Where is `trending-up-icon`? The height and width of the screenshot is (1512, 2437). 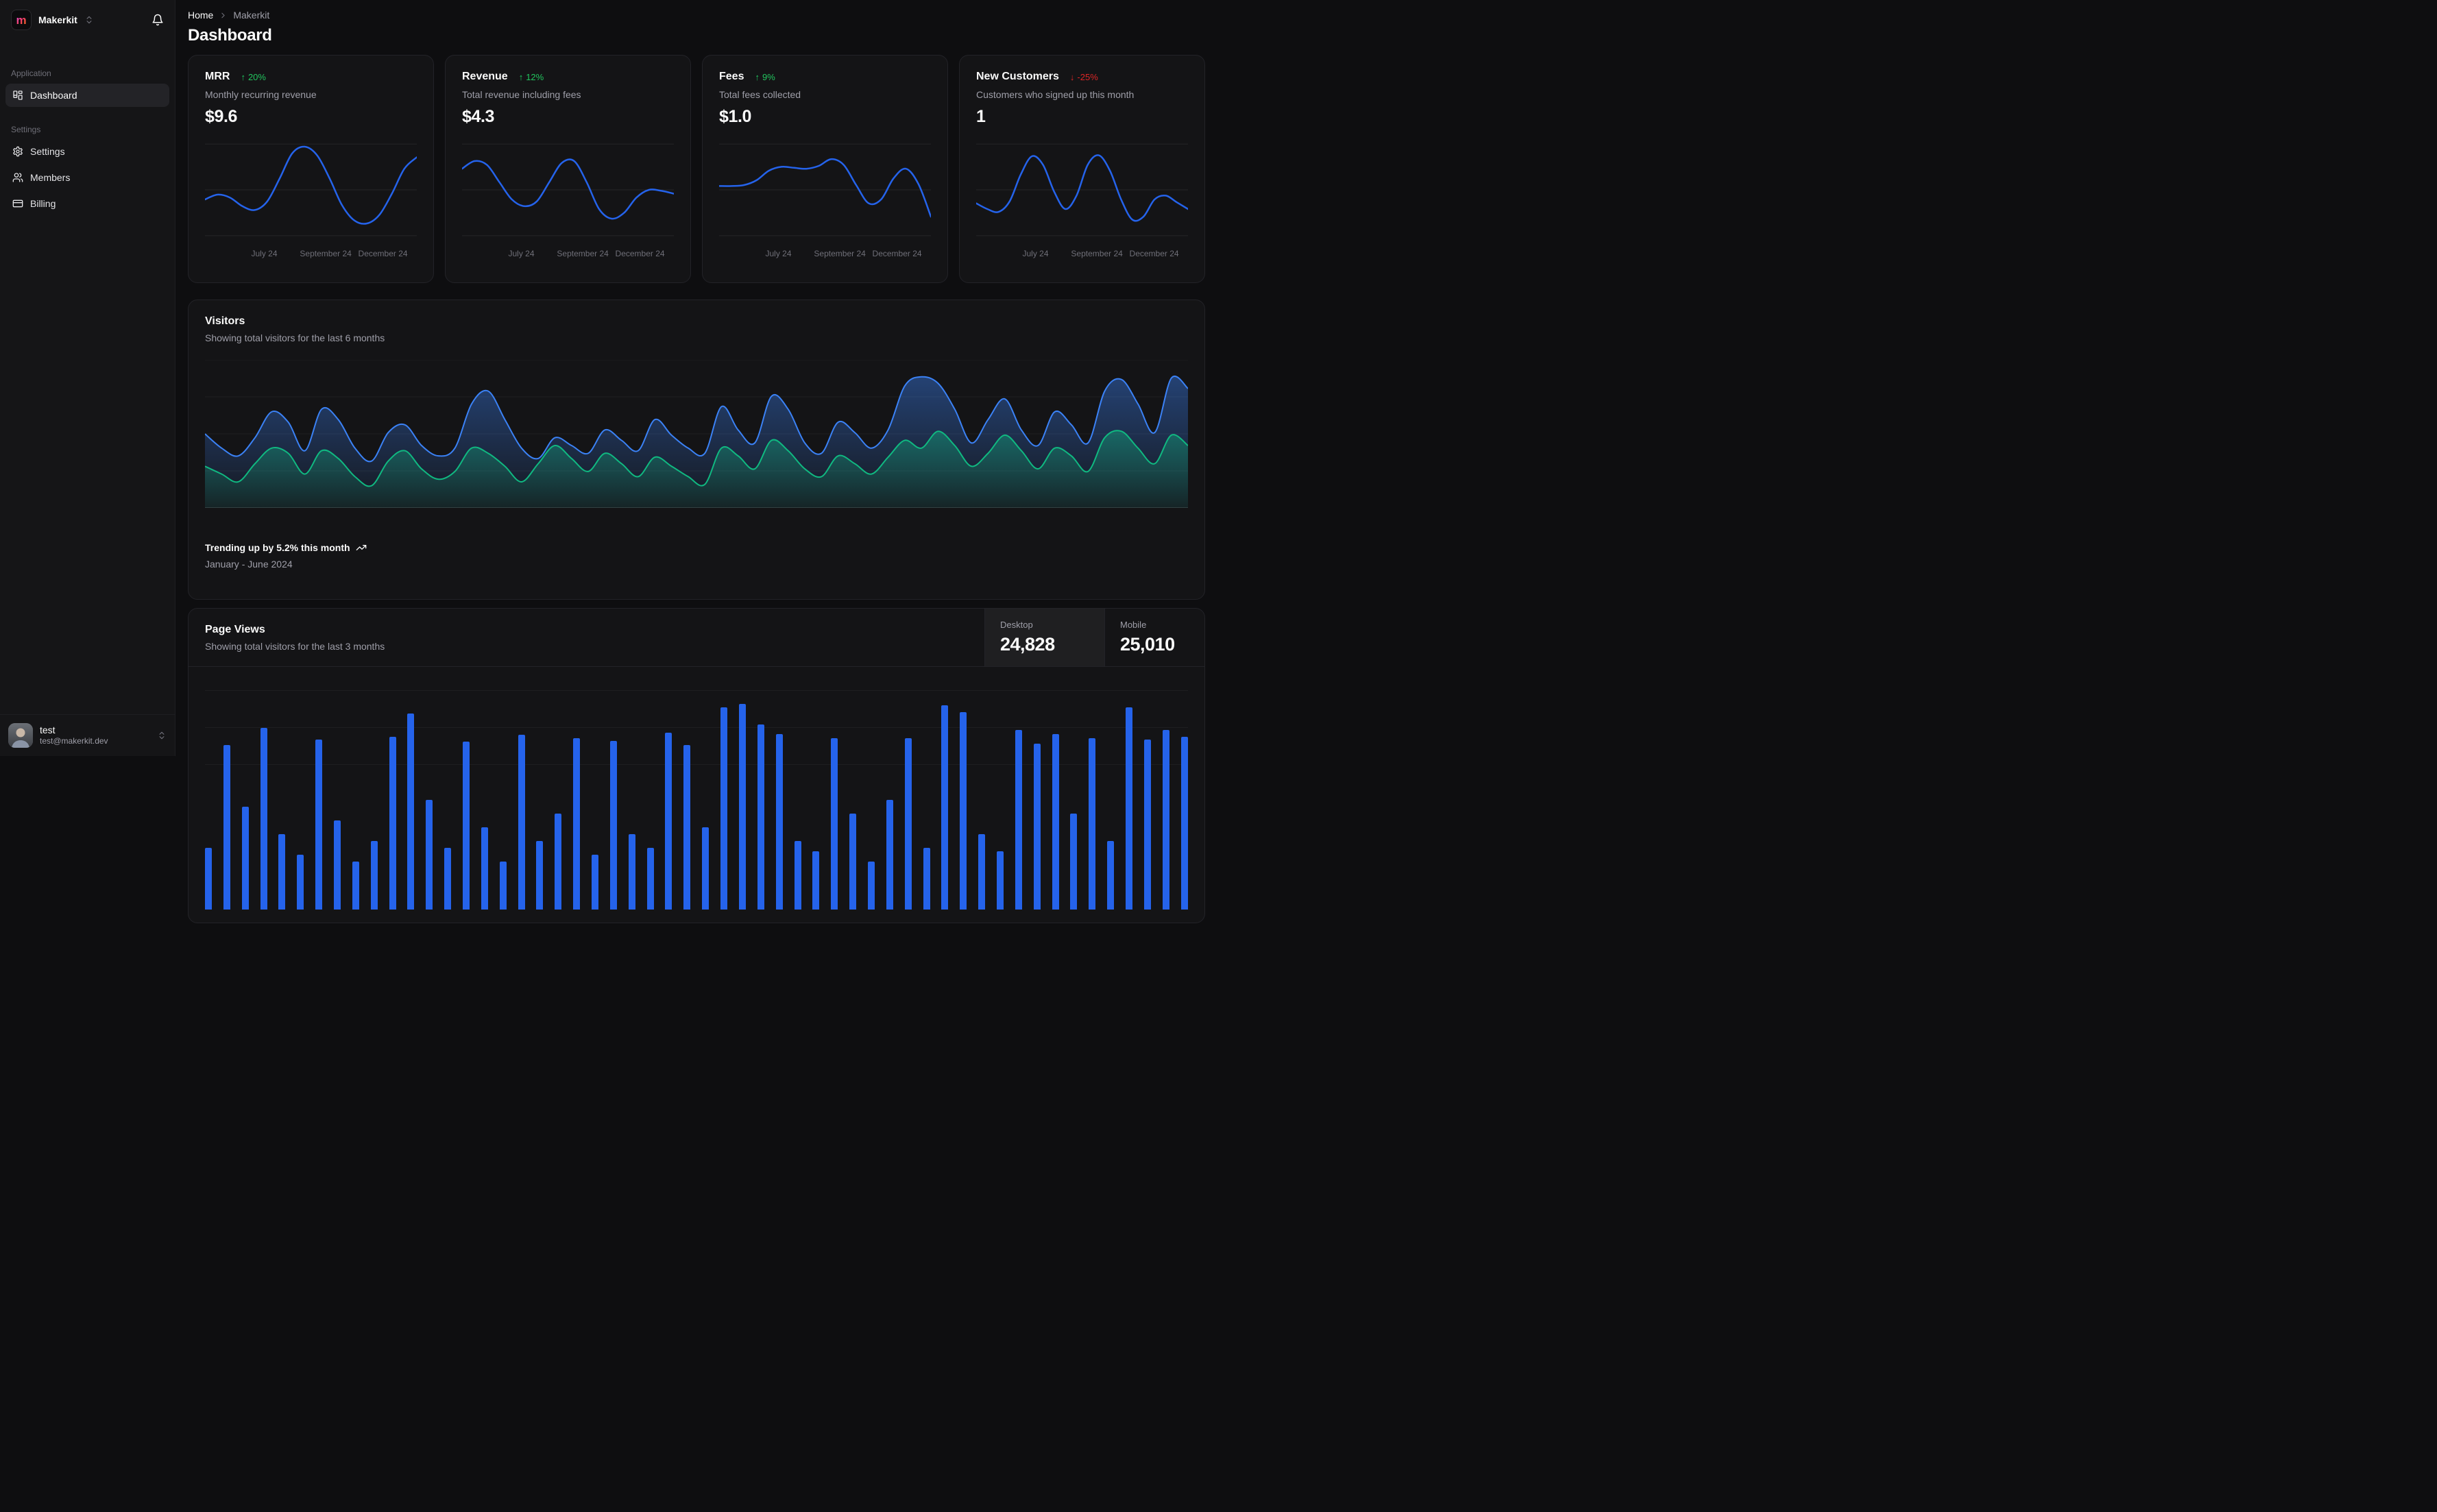 trending-up-icon is located at coordinates (361, 548).